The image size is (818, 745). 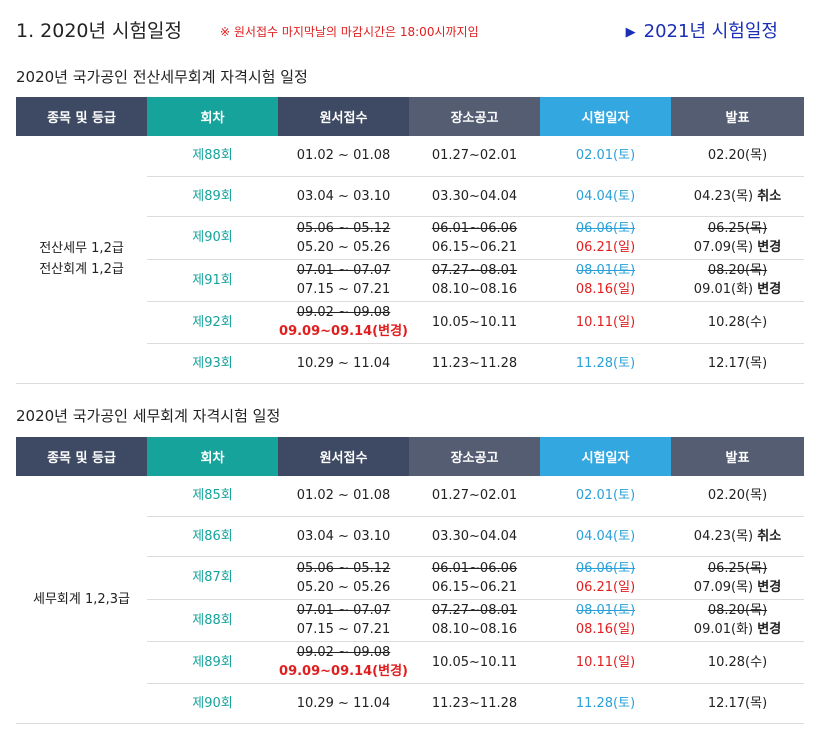 I want to click on result-date-cell: 12.17(목), so click(x=737, y=703).